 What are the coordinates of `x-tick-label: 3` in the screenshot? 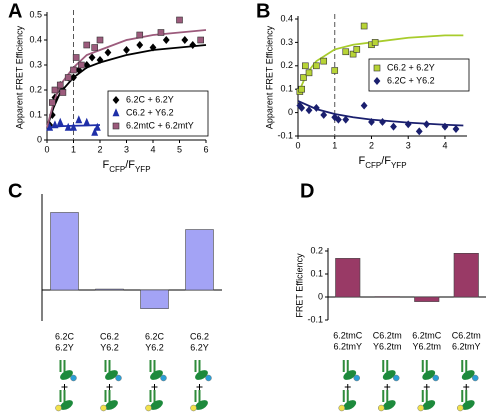 It's located at (126, 149).